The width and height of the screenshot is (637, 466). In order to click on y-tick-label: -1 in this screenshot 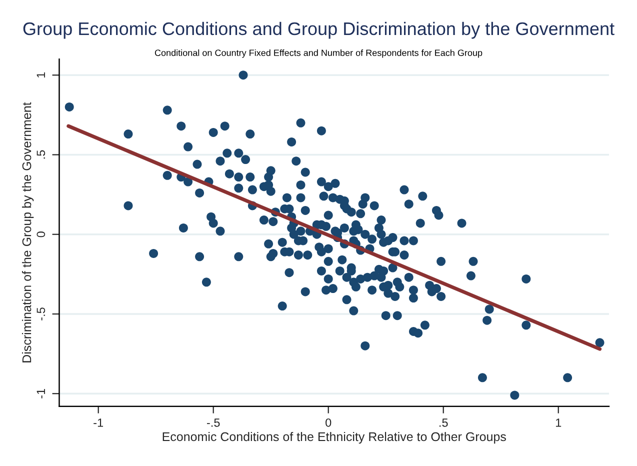, I will do `click(40, 393)`.